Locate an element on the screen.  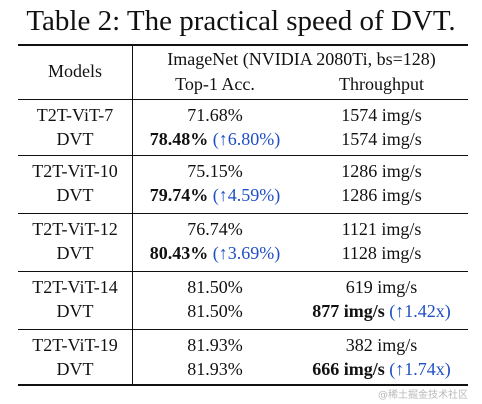
baseline-top1-acc: 81.50% is located at coordinates (215, 287).